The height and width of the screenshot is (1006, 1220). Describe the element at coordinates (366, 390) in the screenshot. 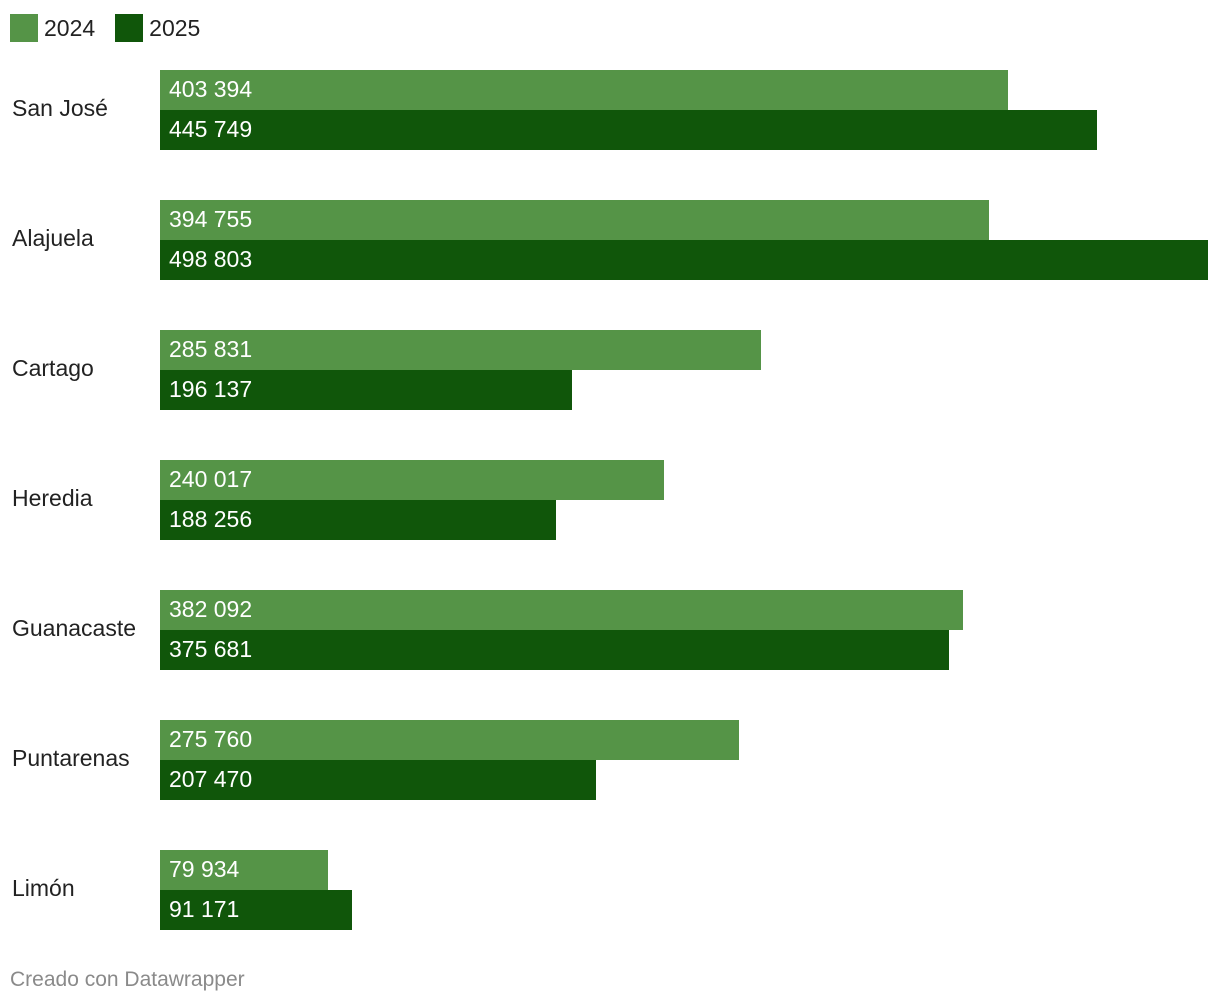

I see `bar-cartago-2025` at that location.